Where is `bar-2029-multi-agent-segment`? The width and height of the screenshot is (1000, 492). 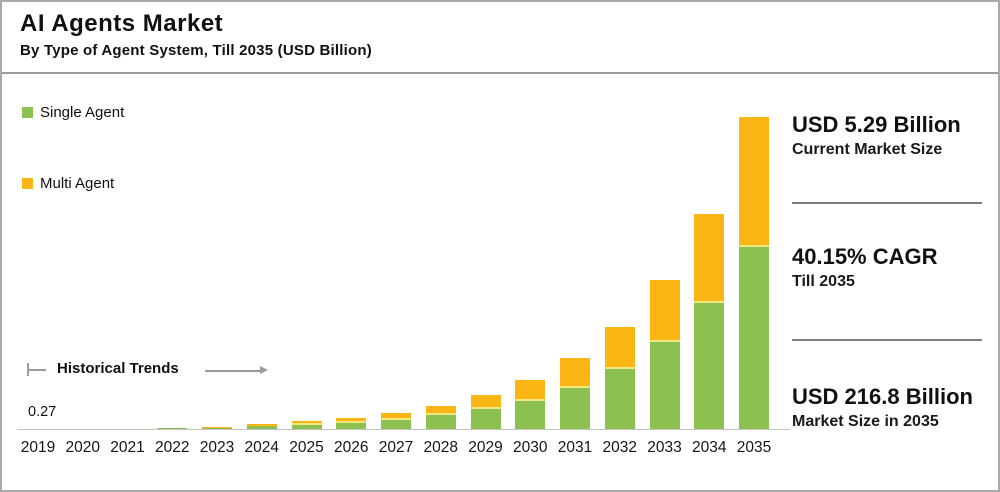
bar-2029-multi-agent-segment is located at coordinates (485, 401).